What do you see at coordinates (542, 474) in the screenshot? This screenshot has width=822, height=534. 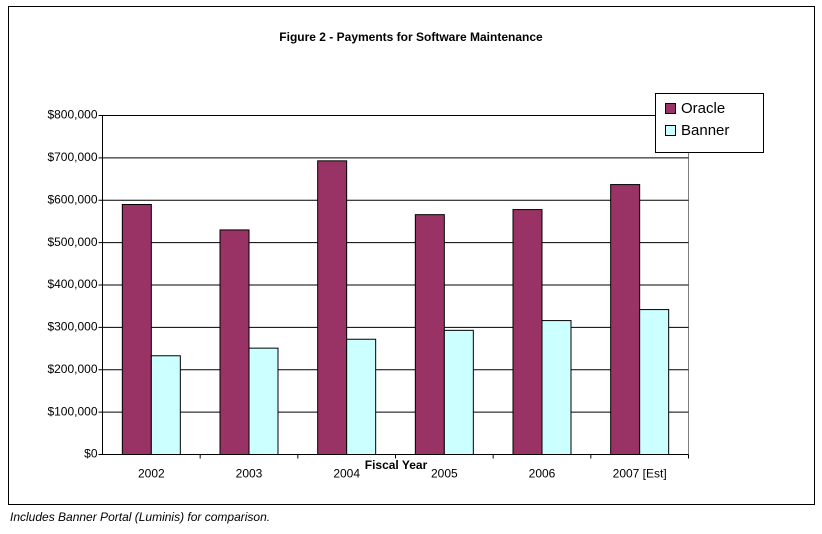 I see `x-tick-label: 2006` at bounding box center [542, 474].